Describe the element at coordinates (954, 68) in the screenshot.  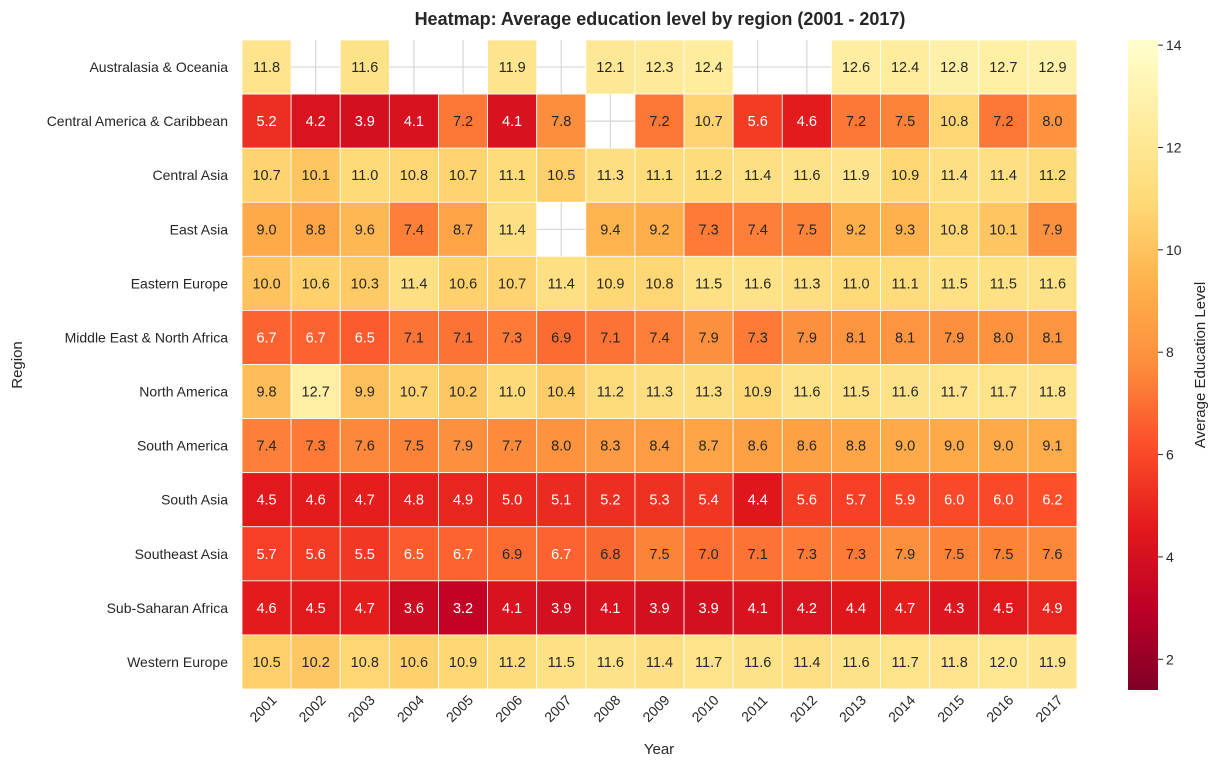
I see `cell-value-label: 12.8` at that location.